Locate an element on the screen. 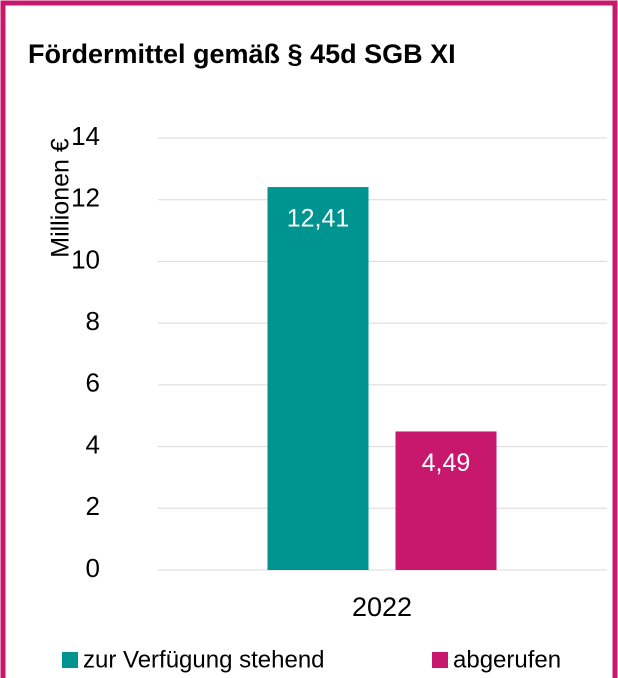 The width and height of the screenshot is (618, 678). y-tick-label: 2 is located at coordinates (93, 506).